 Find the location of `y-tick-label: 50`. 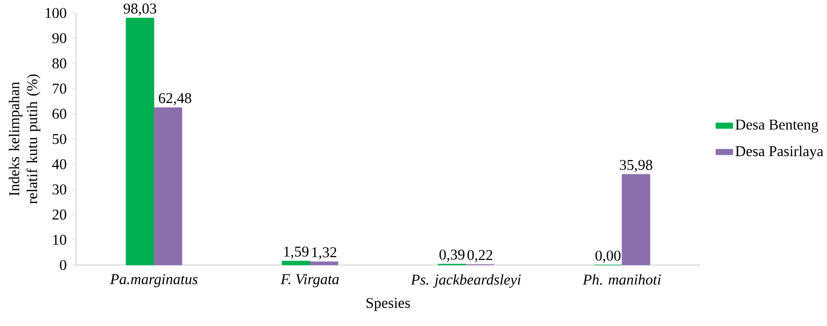

y-tick-label: 50 is located at coordinates (59, 139).